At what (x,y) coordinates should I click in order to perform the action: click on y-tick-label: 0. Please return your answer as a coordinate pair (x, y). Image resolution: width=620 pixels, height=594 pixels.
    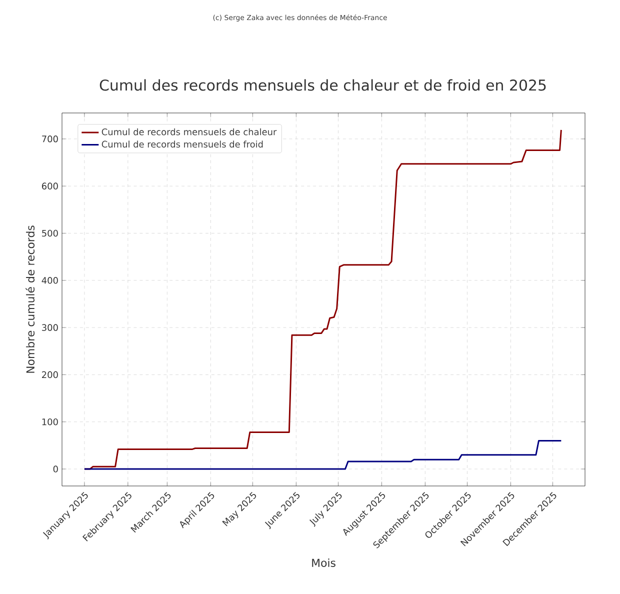
    Looking at the image, I should click on (55, 469).